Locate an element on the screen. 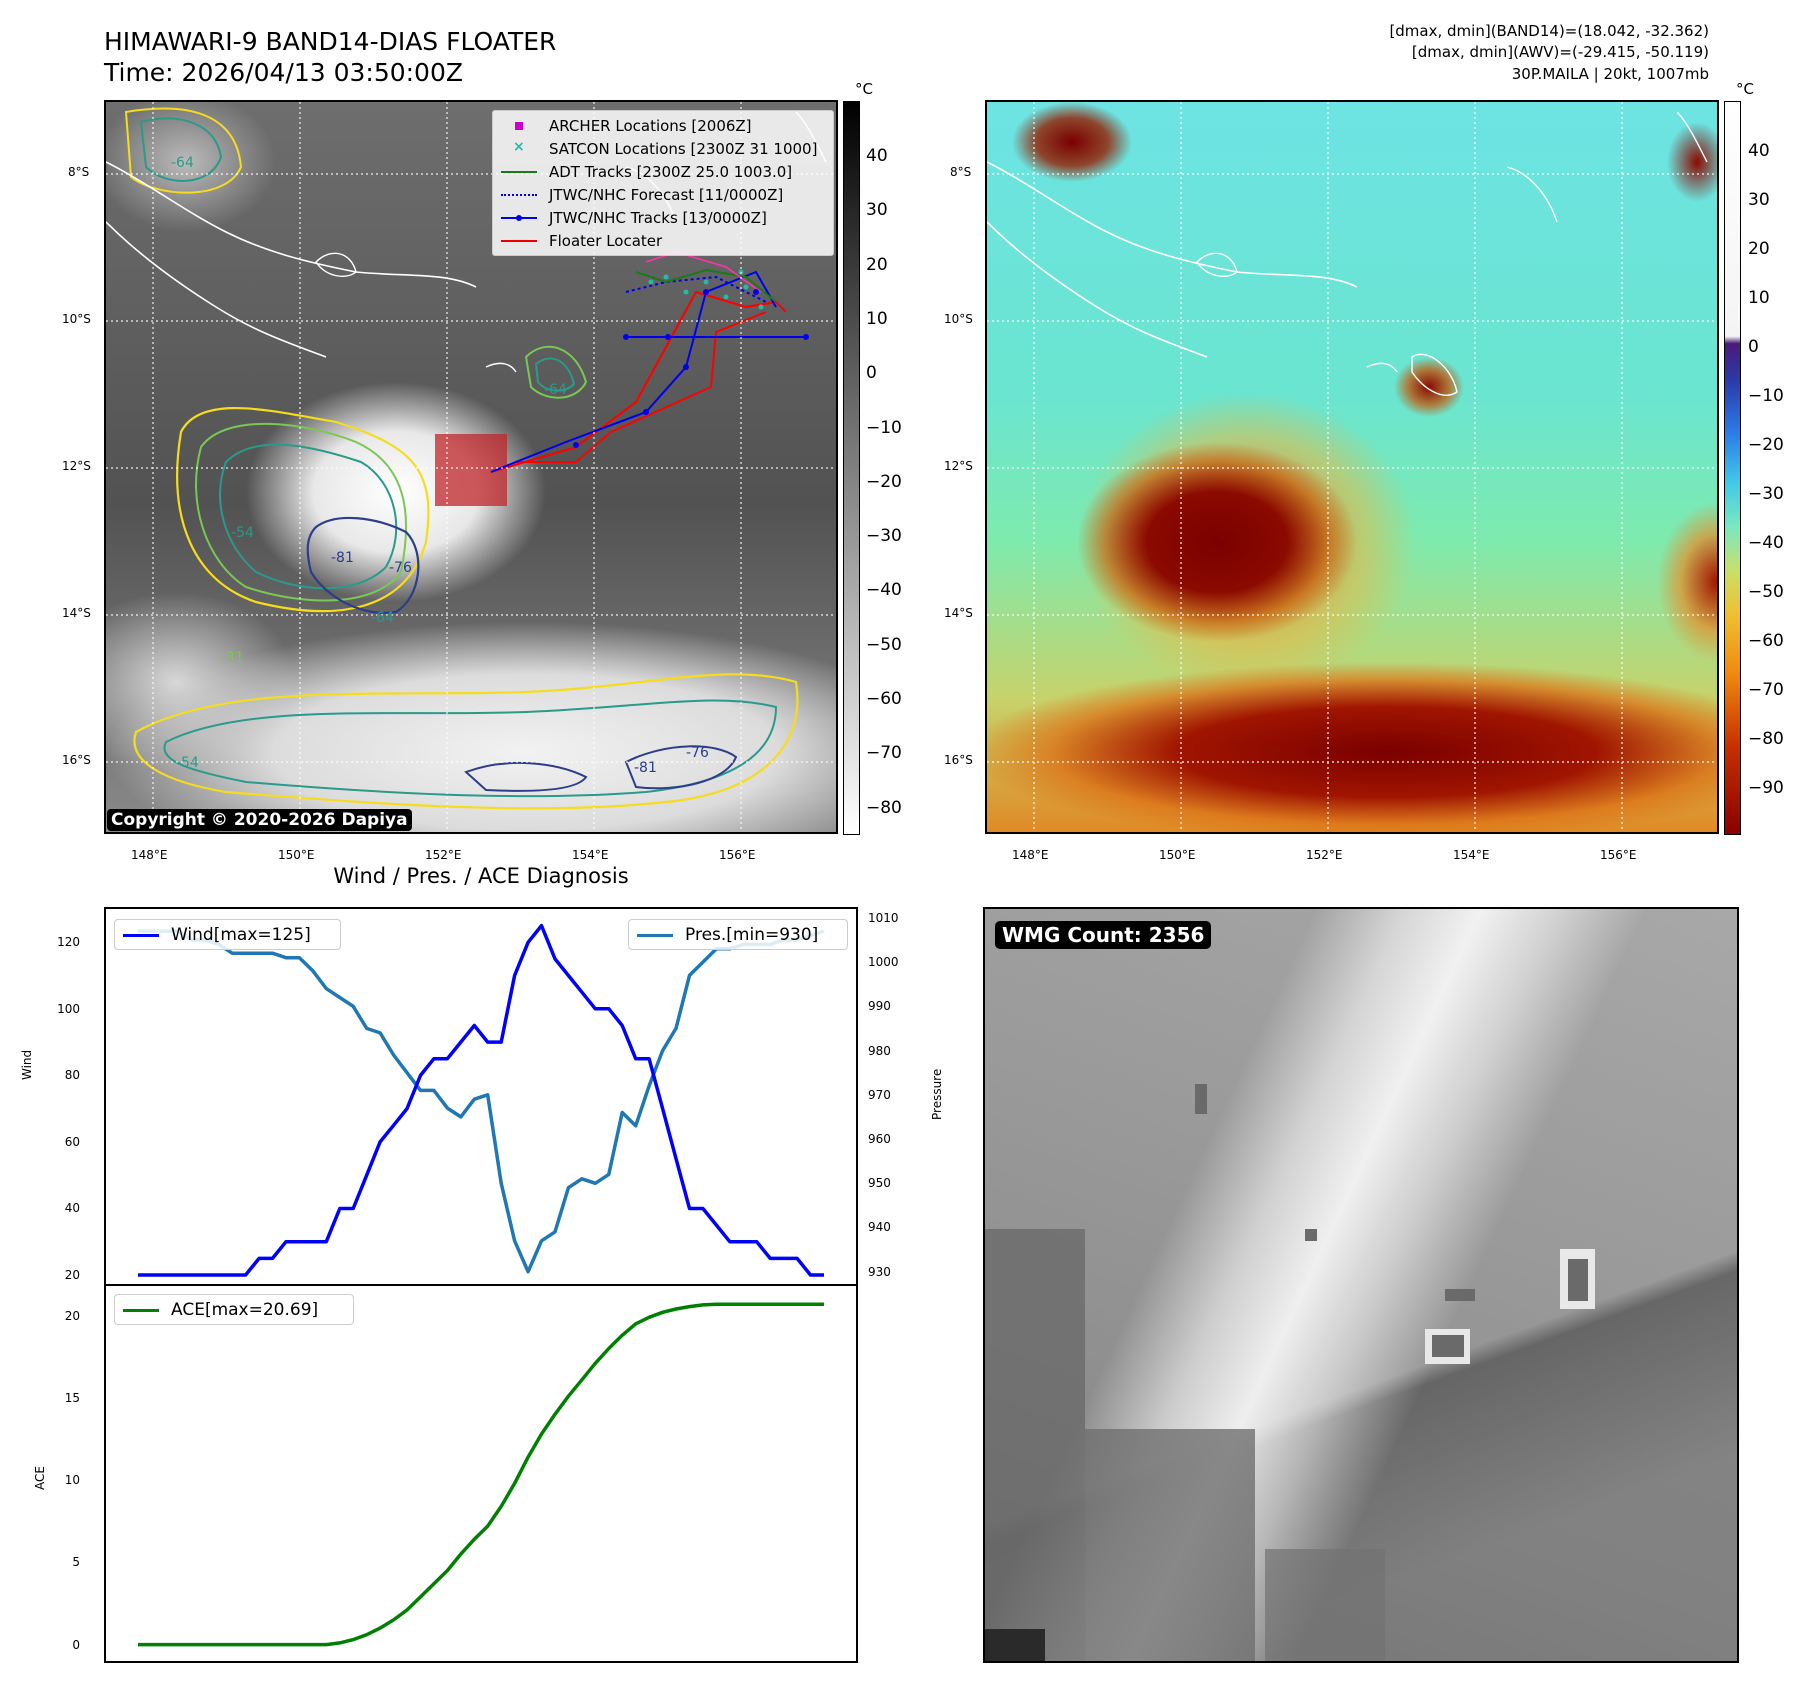  ace-plot: ACE[max=20.69] is located at coordinates (481, 1473).